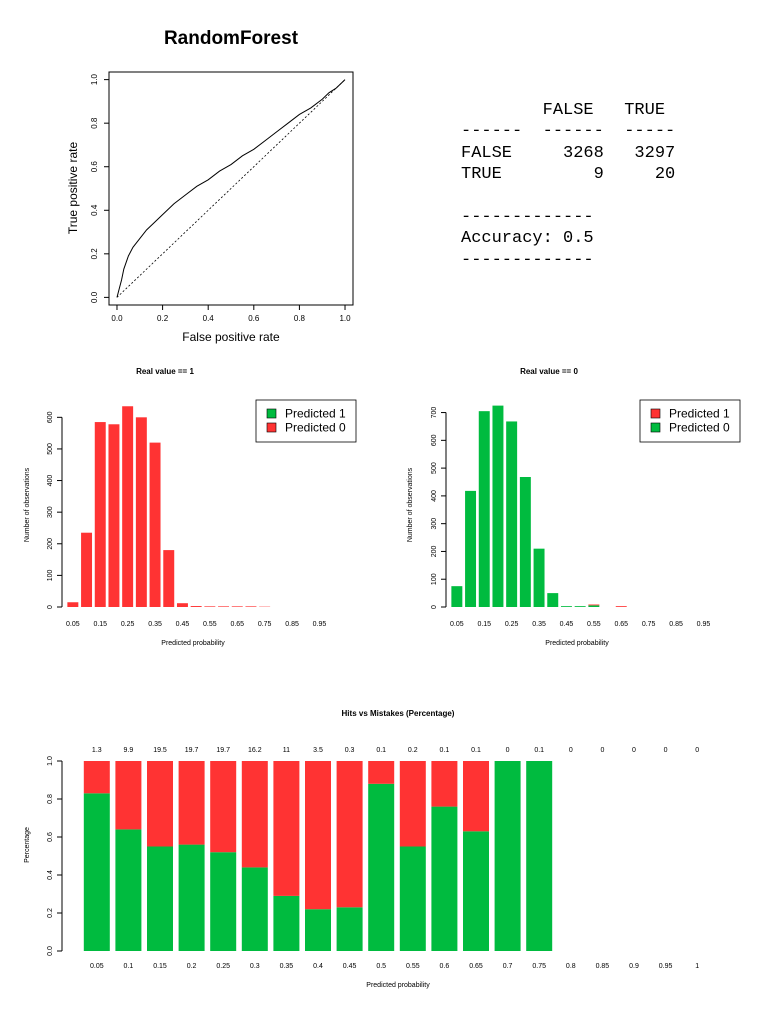 The width and height of the screenshot is (768, 1024). I want to click on hm-title: Hits vs Mistakes (Percentage), so click(398, 713).